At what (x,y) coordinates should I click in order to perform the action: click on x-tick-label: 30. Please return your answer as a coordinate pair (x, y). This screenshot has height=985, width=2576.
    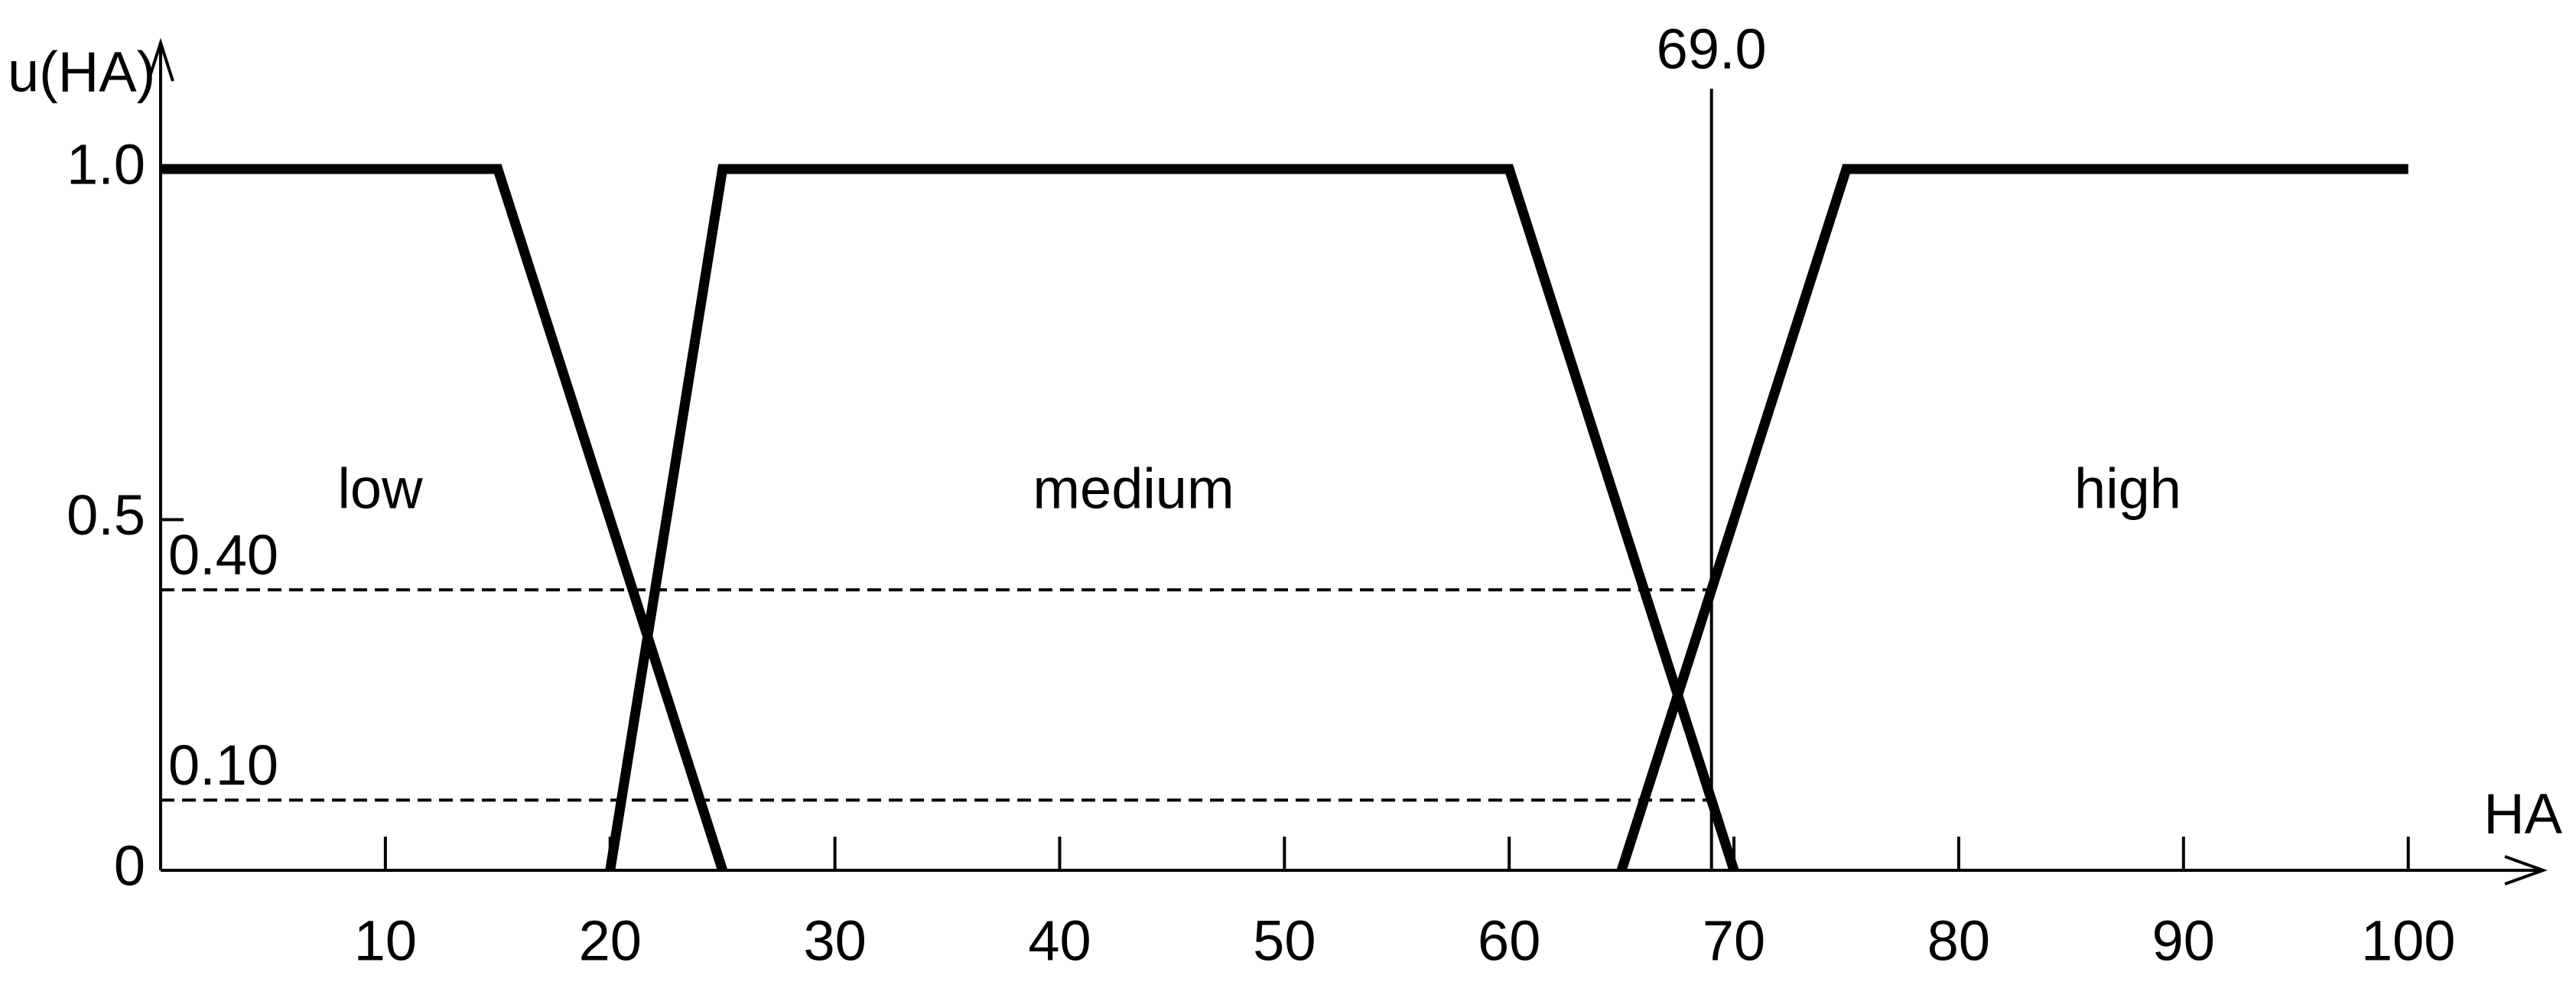
    Looking at the image, I should click on (834, 941).